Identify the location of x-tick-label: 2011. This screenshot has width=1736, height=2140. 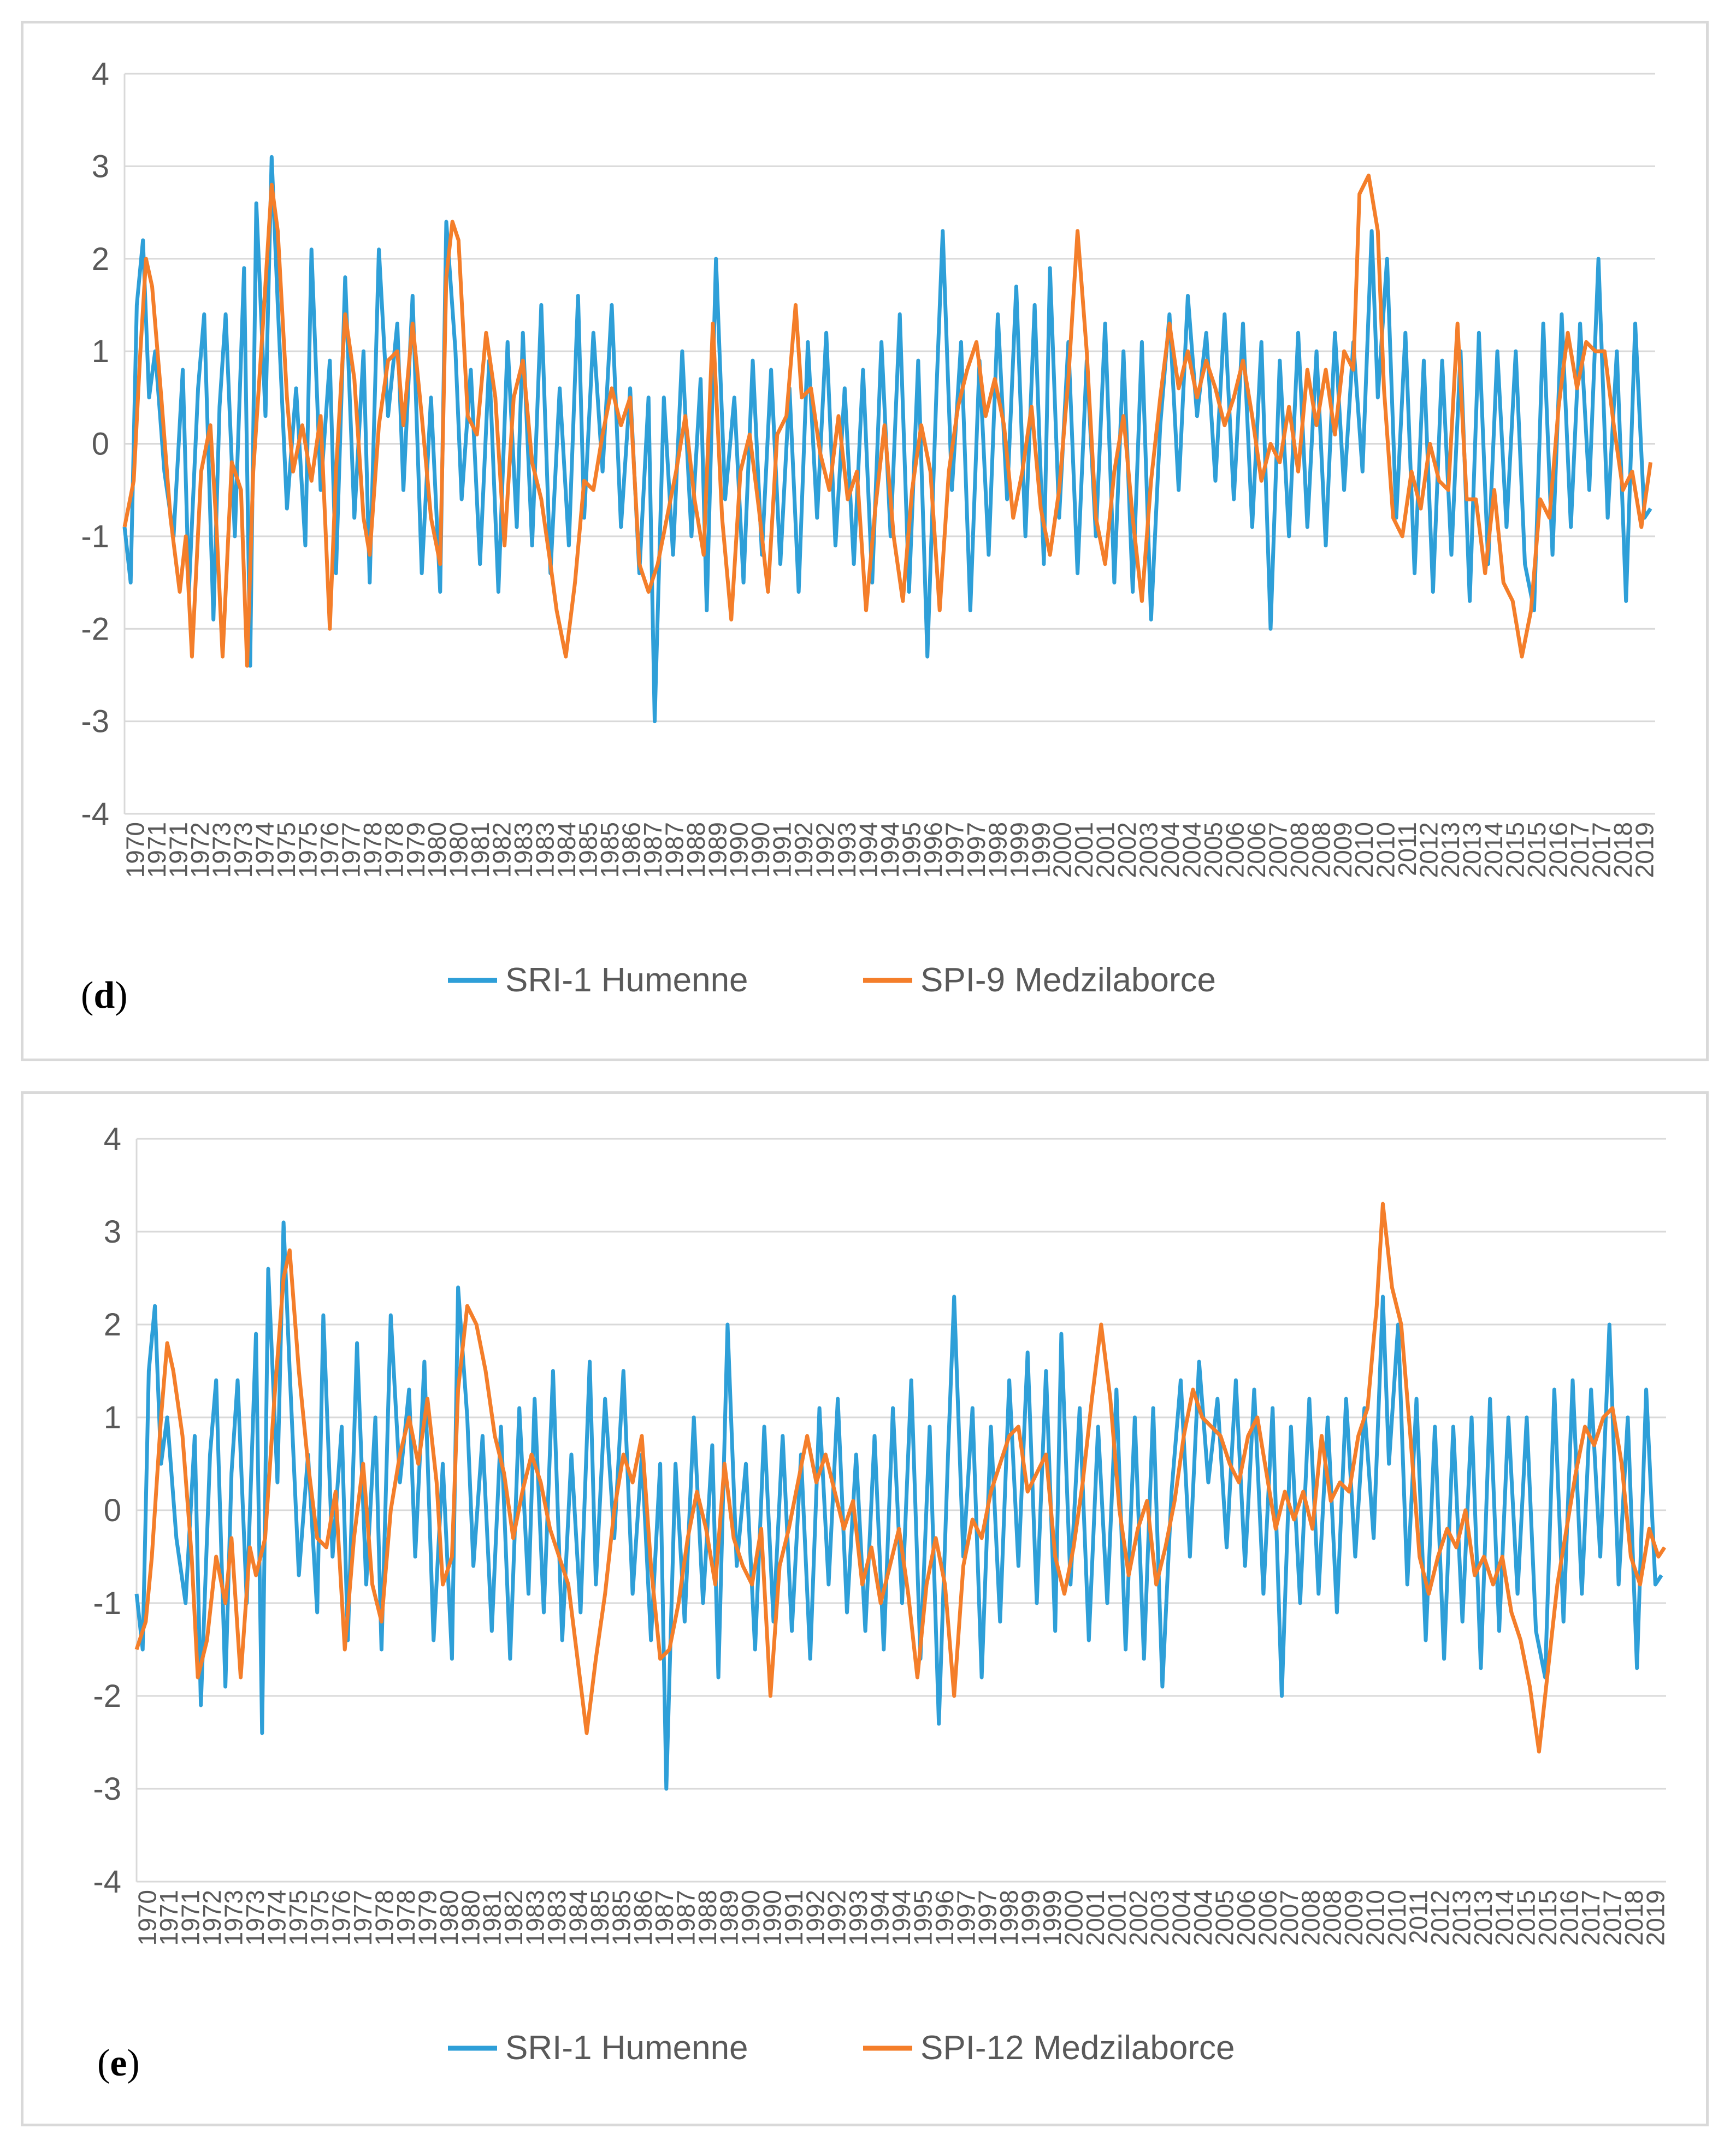
(1418, 1917).